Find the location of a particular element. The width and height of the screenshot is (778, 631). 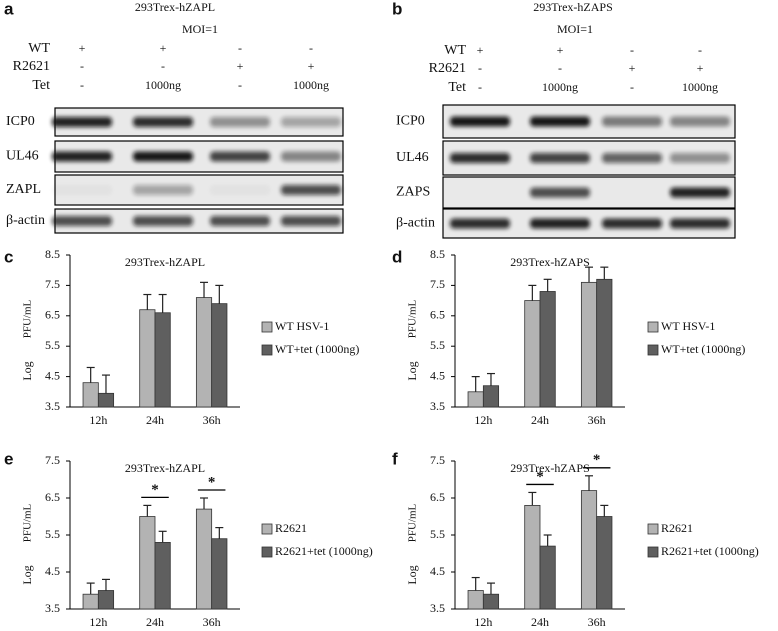

y-tick-label: 8.5 is located at coordinates (437, 254).